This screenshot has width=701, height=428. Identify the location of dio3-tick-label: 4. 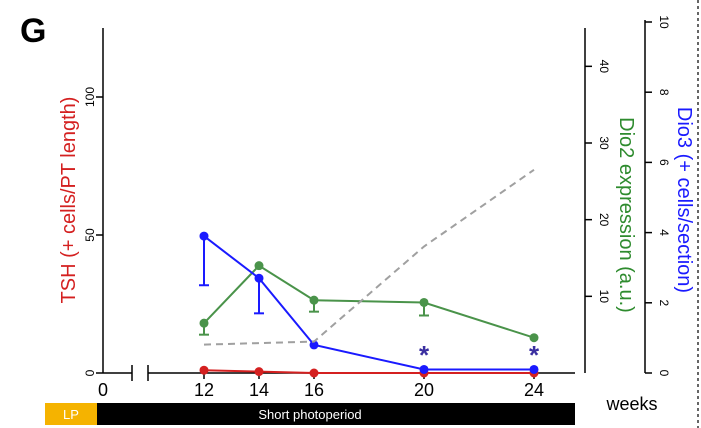
(664, 232).